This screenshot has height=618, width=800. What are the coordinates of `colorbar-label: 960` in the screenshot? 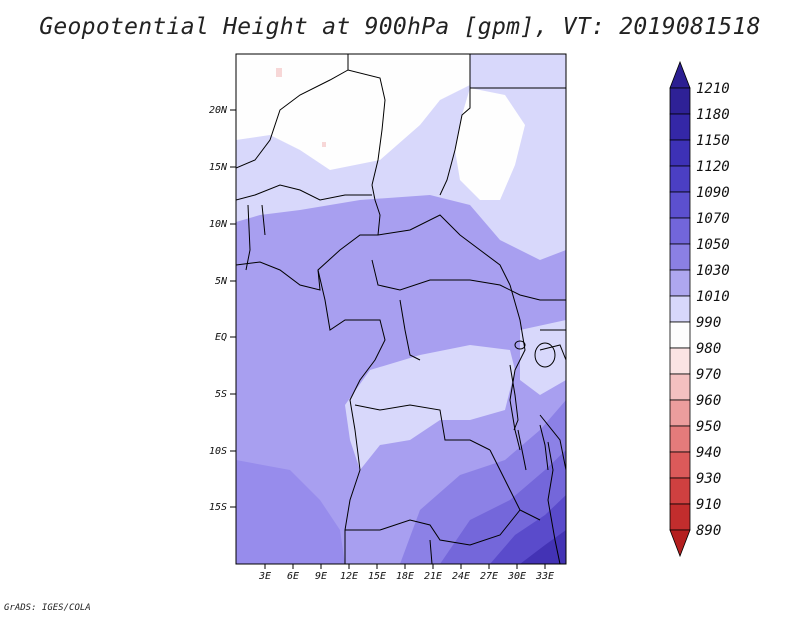 It's located at (708, 401).